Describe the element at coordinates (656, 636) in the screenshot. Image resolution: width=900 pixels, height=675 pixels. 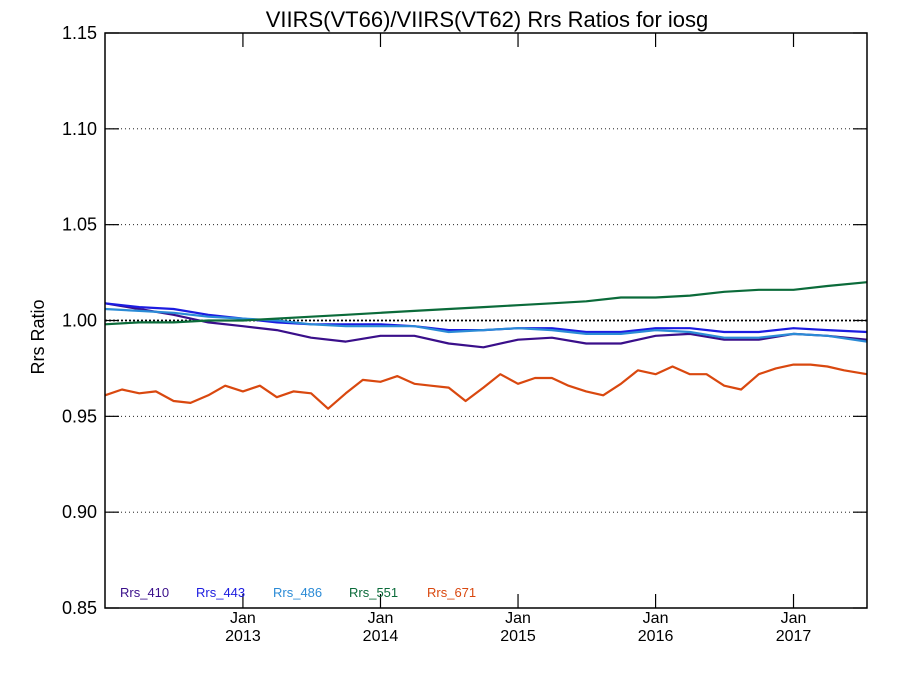
I see `x-tick-year-3: 2016` at that location.